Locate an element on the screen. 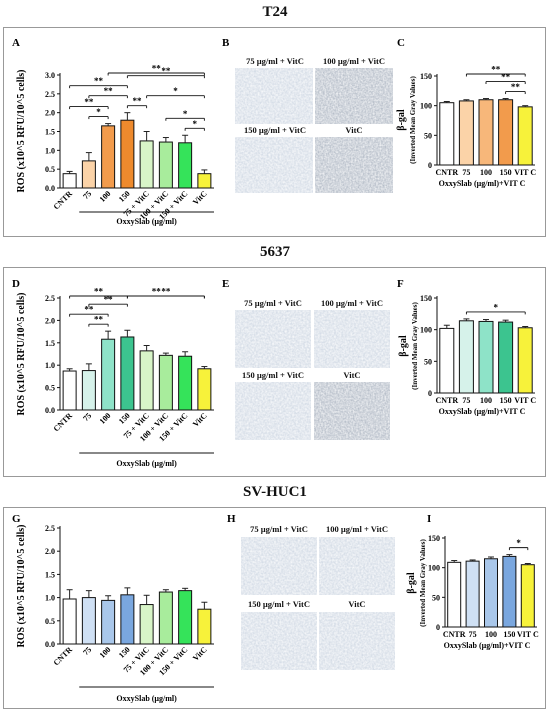  panel-letter-i: I is located at coordinates (429, 519).